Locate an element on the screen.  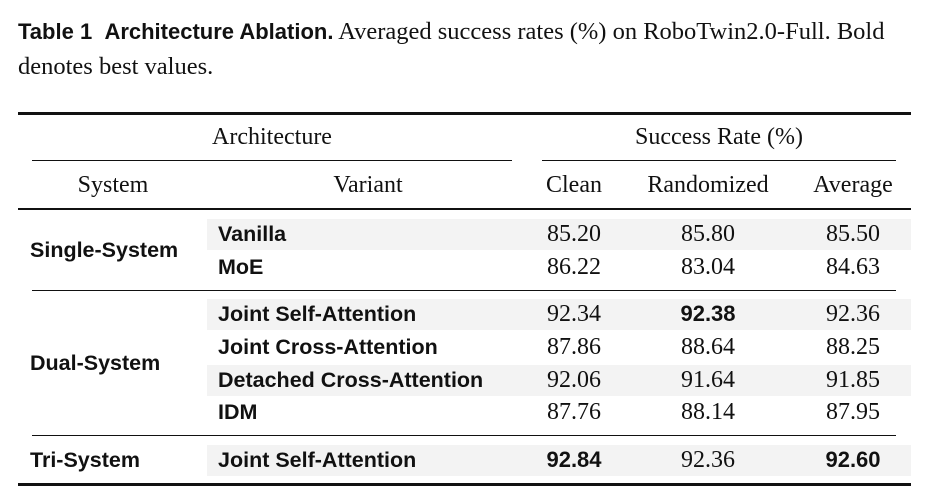
average-value-best: 92.60 is located at coordinates (853, 459).